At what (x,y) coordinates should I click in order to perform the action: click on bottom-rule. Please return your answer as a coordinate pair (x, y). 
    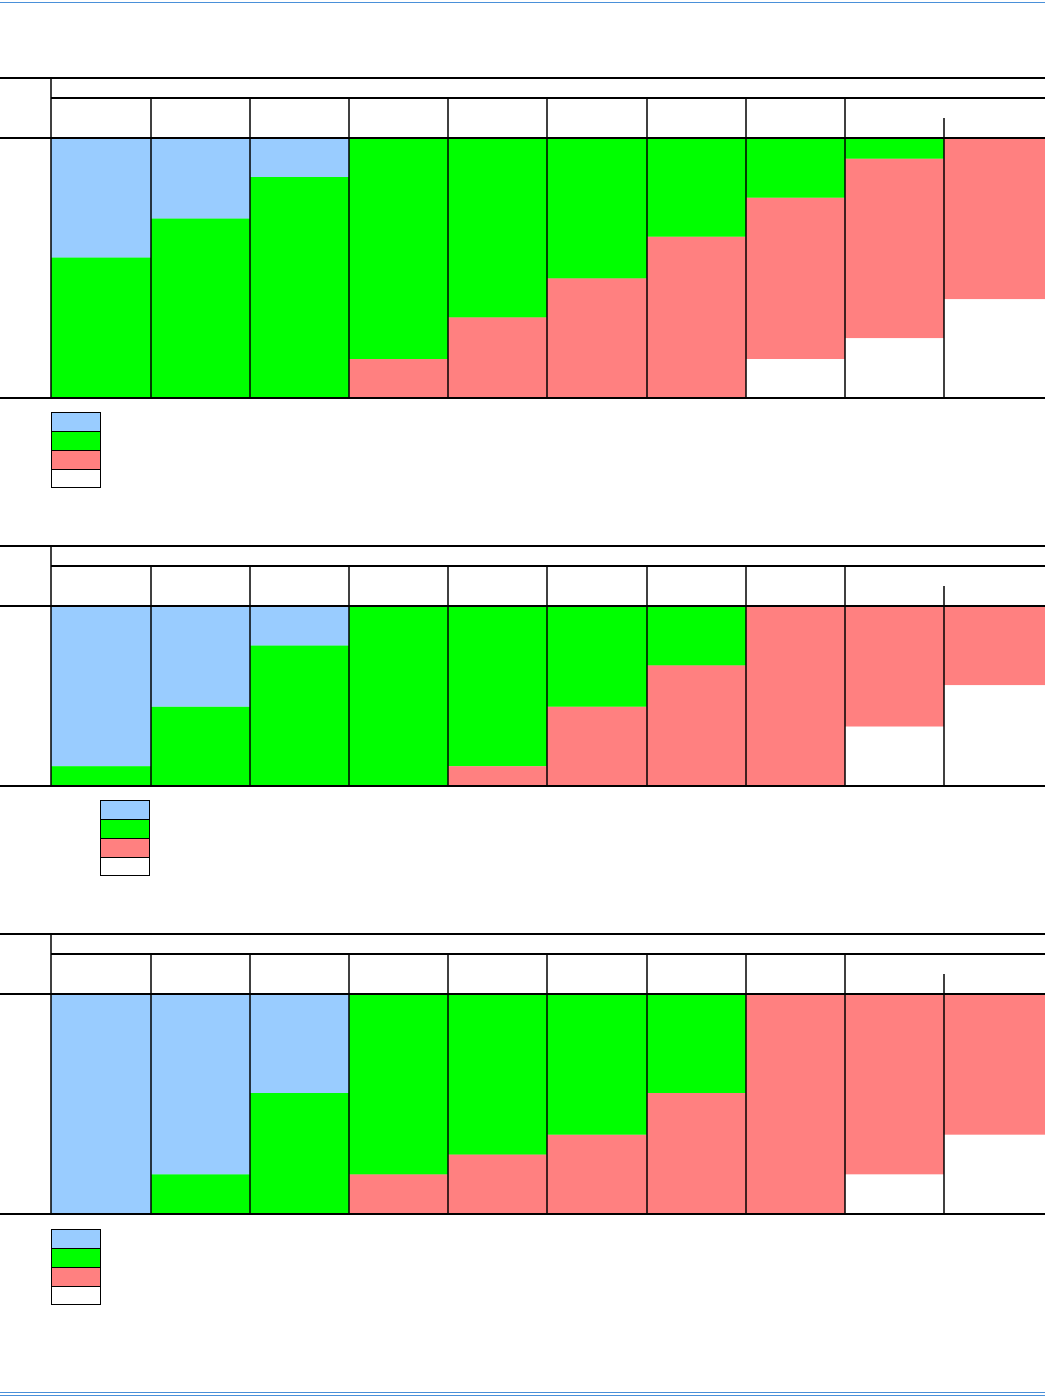
    Looking at the image, I should click on (522, 1392).